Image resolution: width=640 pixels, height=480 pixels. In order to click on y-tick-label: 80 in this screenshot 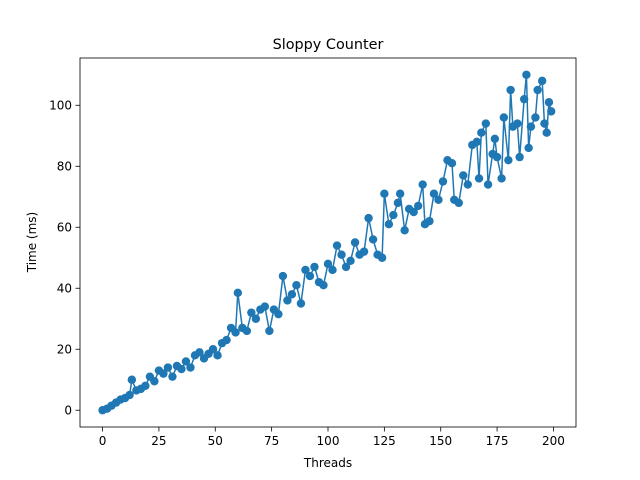, I will do `click(64, 167)`.